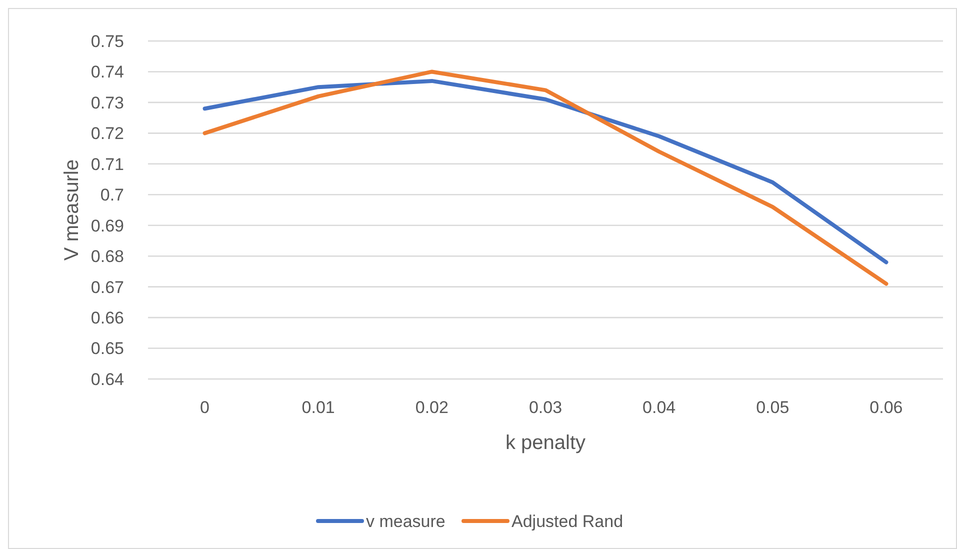 The image size is (957, 549). Describe the element at coordinates (107, 134) in the screenshot. I see `y-tick-label: 0.72` at that location.